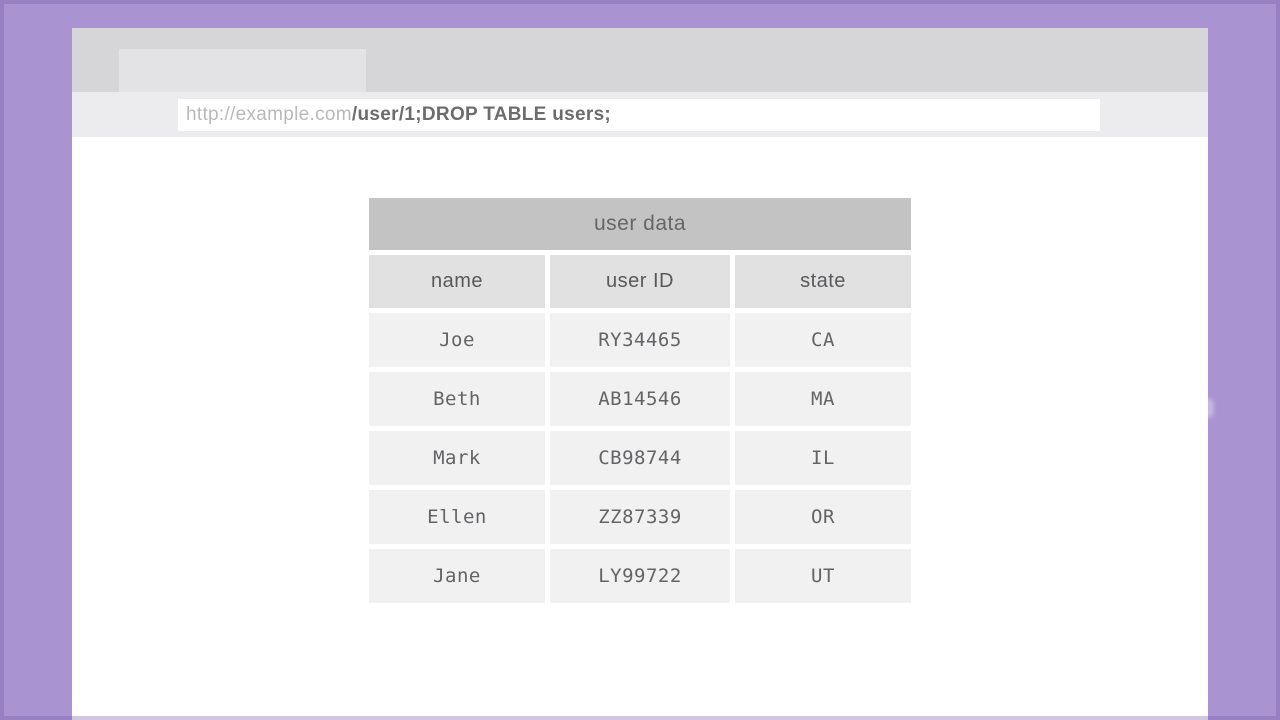  What do you see at coordinates (640, 458) in the screenshot?
I see `table-cell: CB98744` at bounding box center [640, 458].